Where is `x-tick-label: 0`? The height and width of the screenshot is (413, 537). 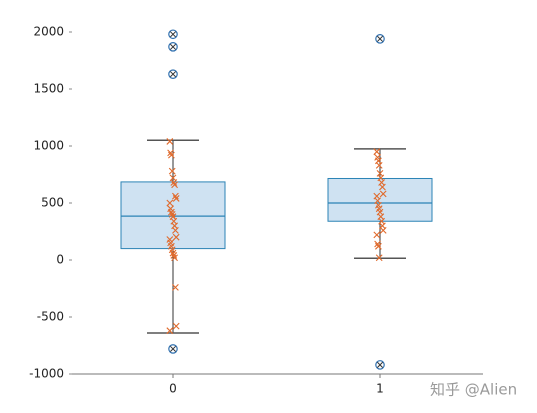
x-tick-label: 0 is located at coordinates (173, 389).